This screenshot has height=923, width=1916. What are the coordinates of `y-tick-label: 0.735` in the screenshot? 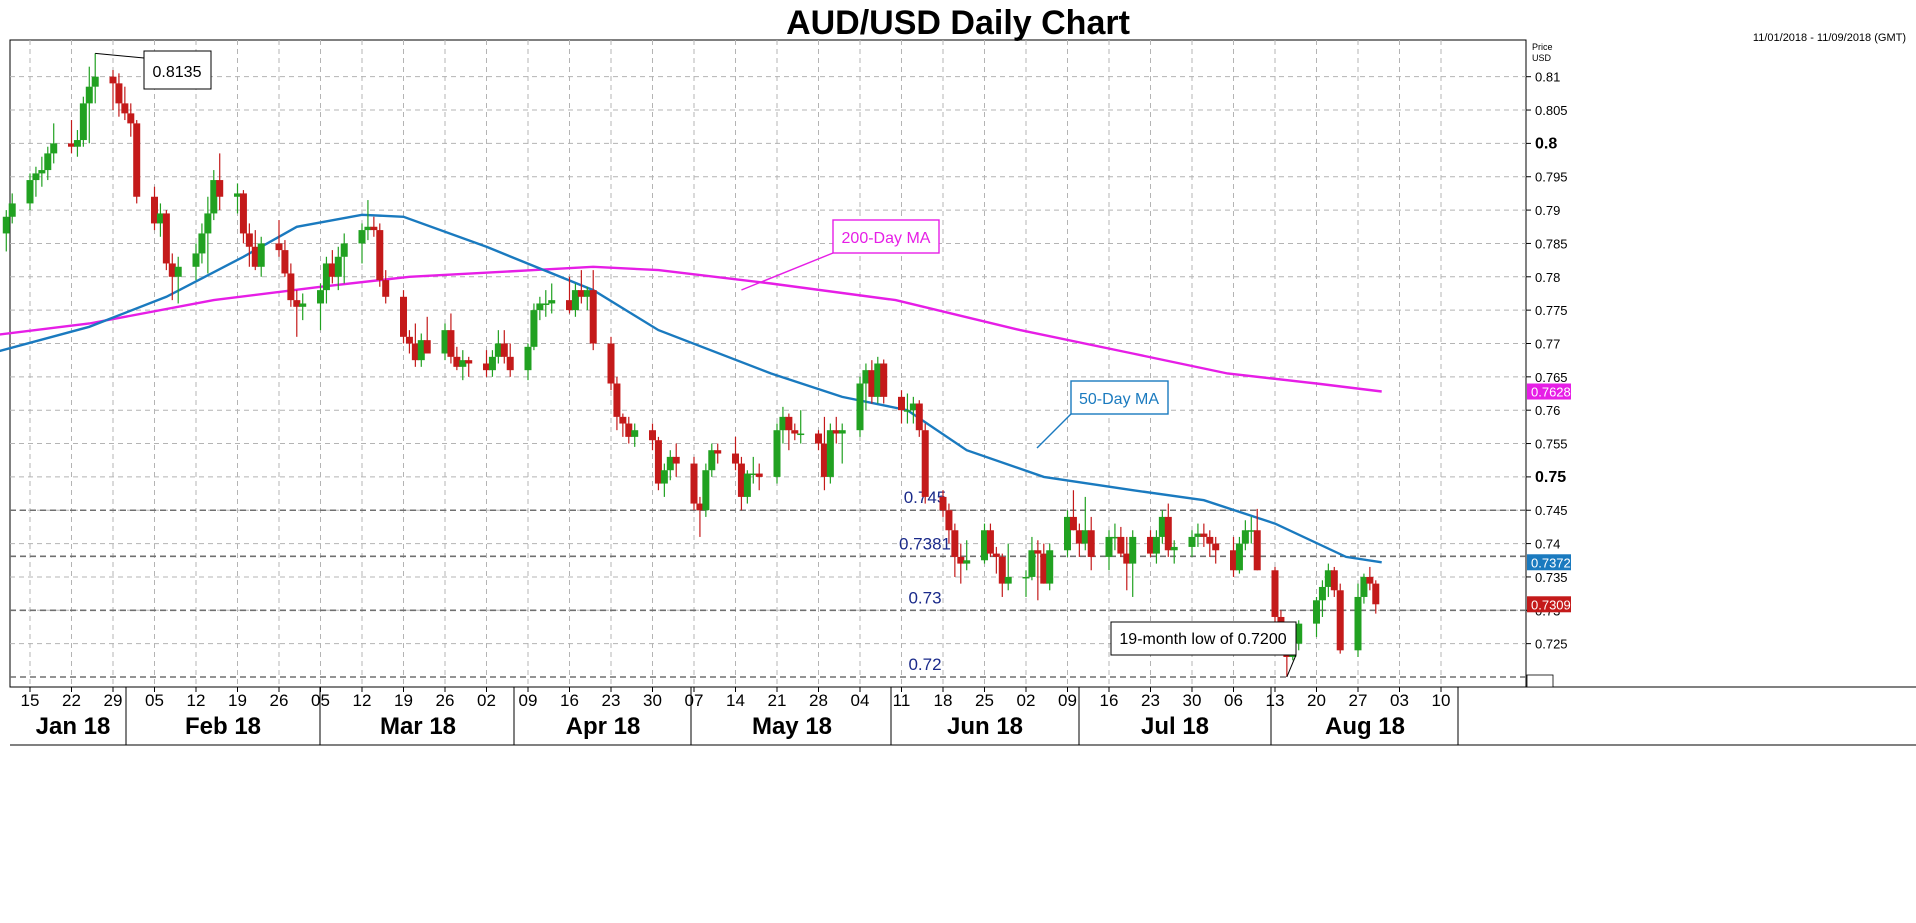 It's located at (1551, 577).